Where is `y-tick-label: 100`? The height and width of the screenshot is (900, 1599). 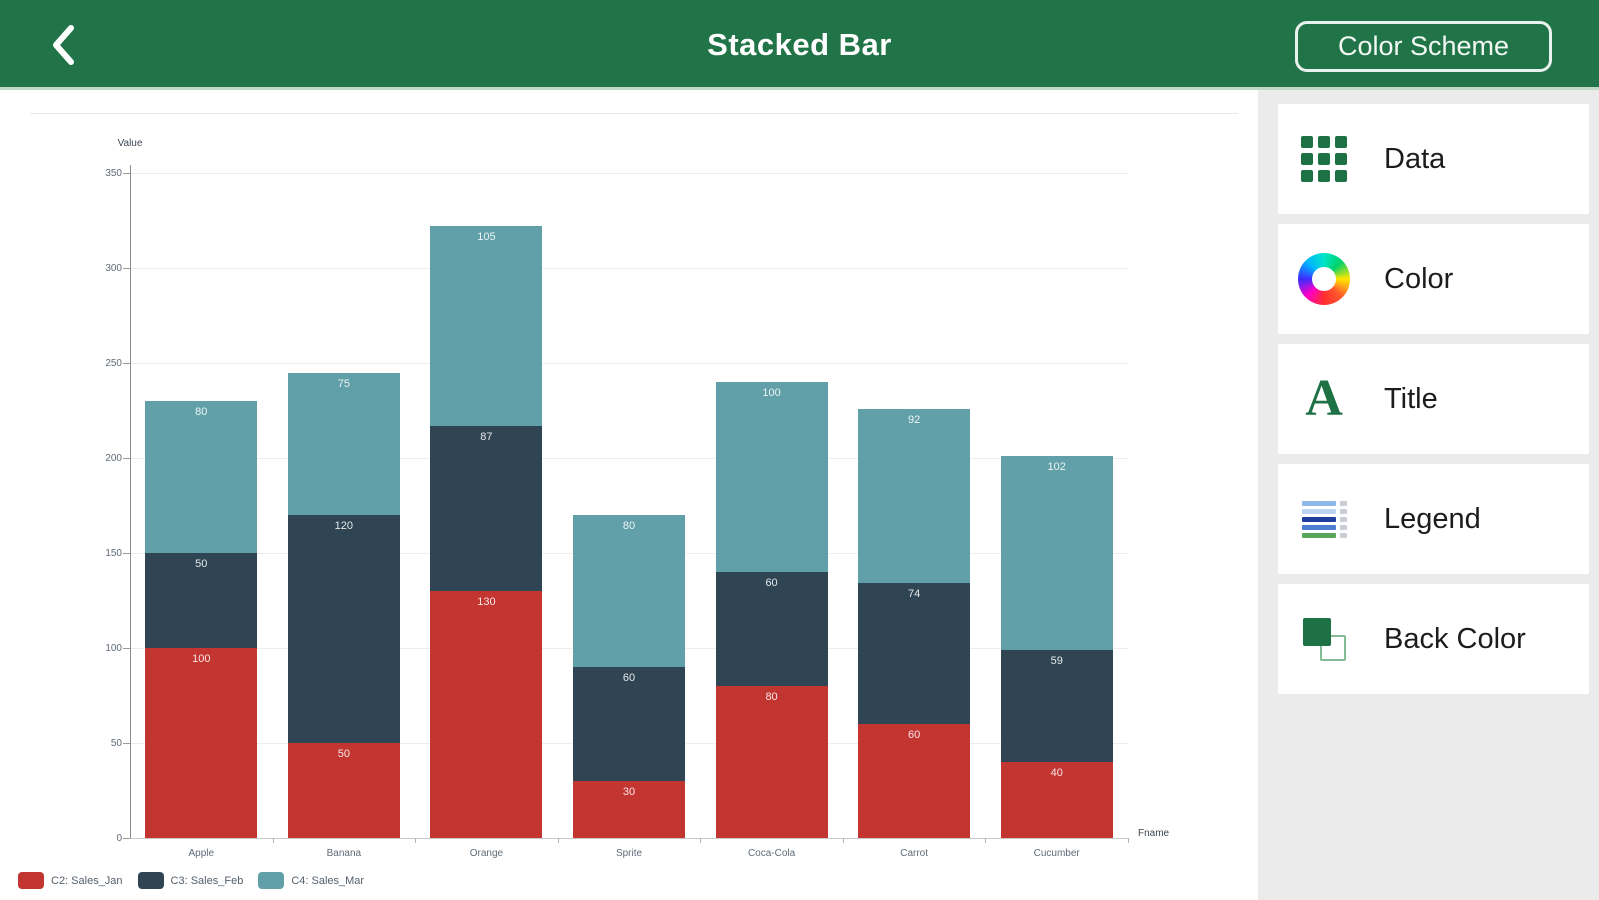
y-tick-label: 100 is located at coordinates (113, 648).